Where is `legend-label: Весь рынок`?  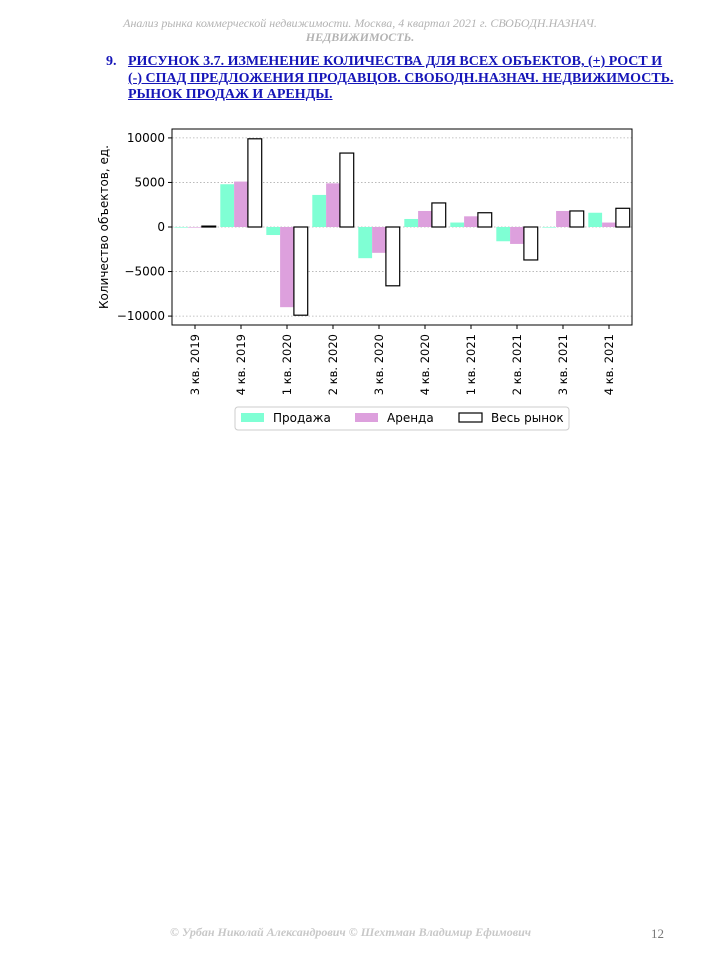 legend-label: Весь рынок is located at coordinates (527, 418).